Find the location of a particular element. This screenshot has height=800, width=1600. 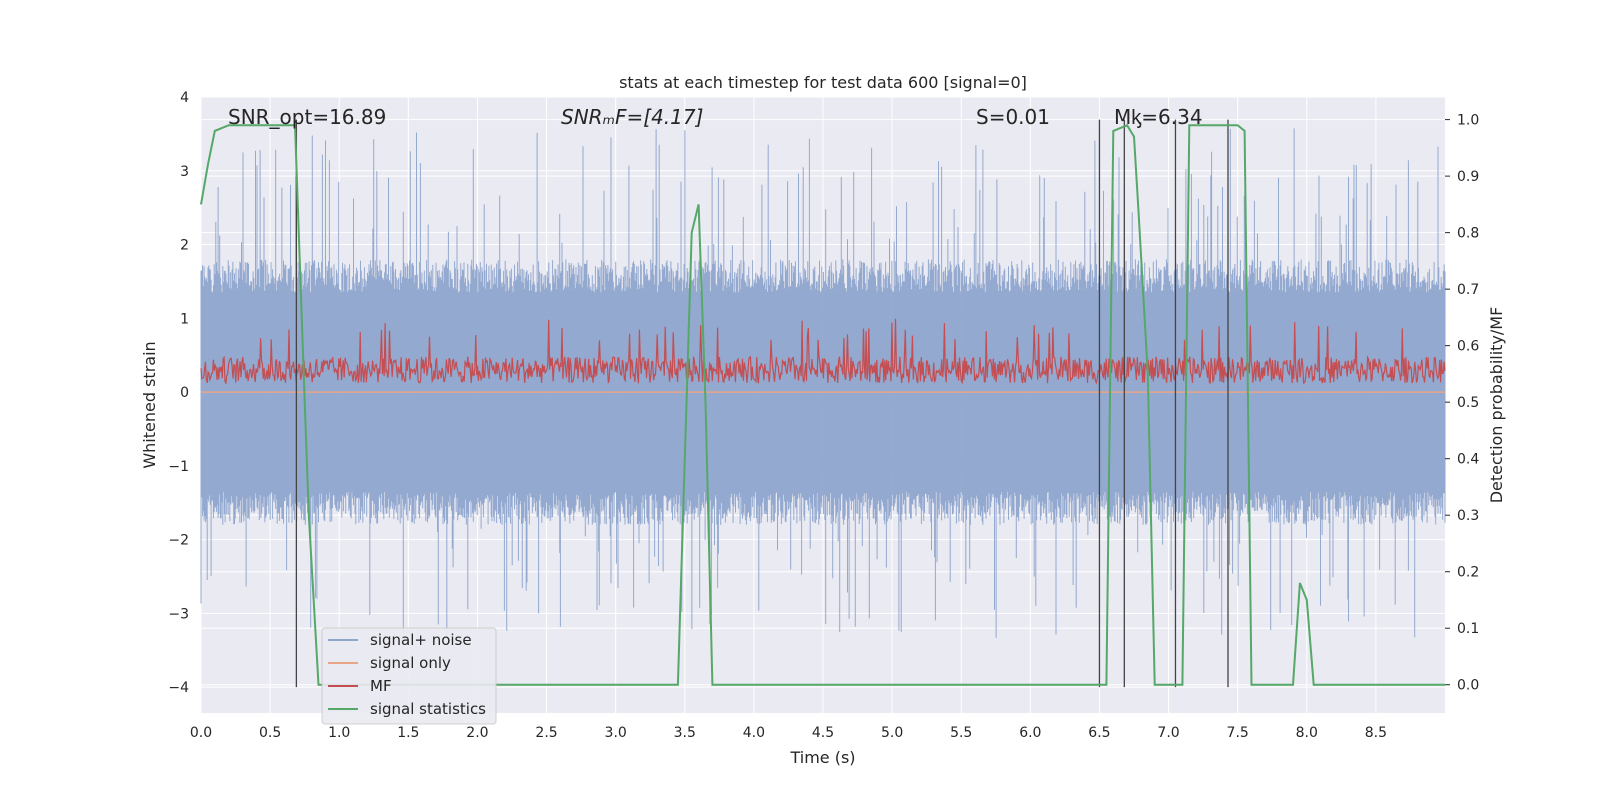

y-left-axis-ticks: 4 3 2 1 0 −1 −2 −3 −4 is located at coordinates (178, 393).